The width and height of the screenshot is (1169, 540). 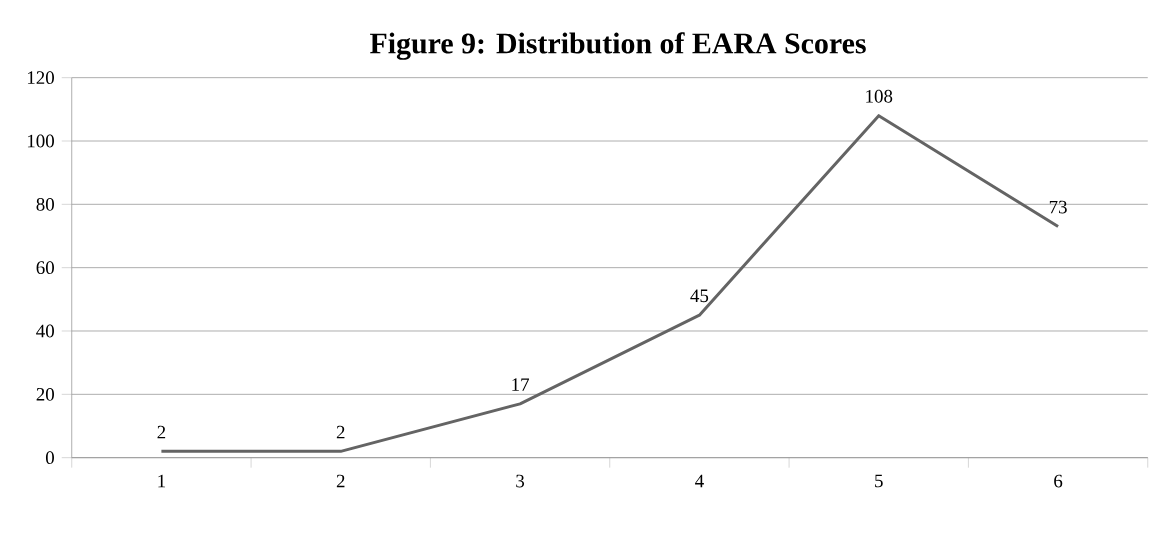 I want to click on x-tick-label: 6, so click(x=1058, y=481).